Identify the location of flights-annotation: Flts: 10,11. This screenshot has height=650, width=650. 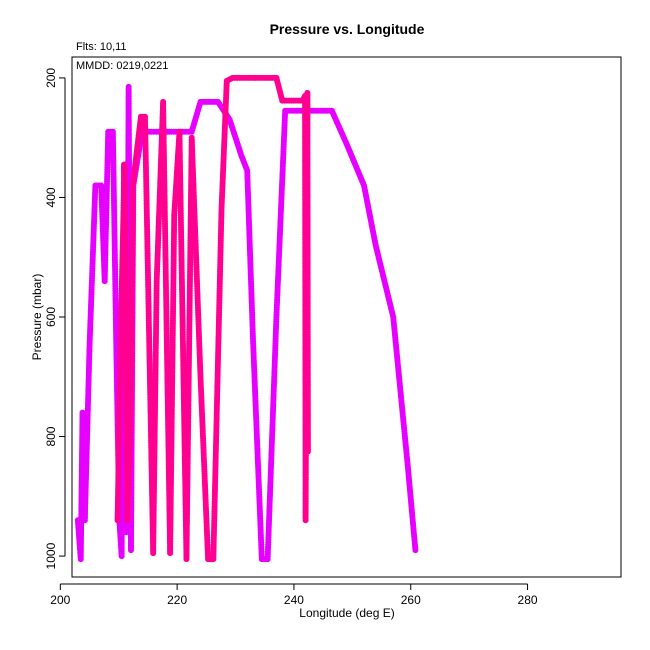
(101, 47).